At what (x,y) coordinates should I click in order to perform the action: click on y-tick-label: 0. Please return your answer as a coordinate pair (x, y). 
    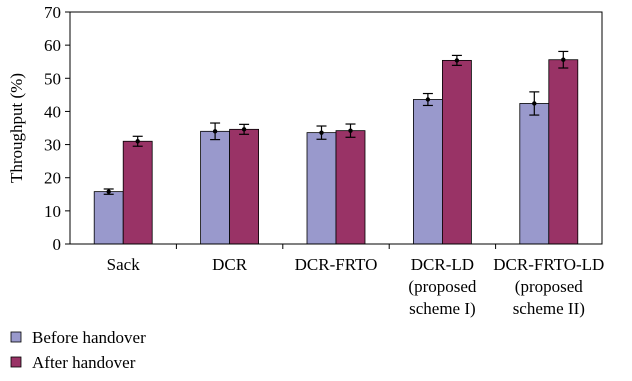
    Looking at the image, I should click on (57, 244).